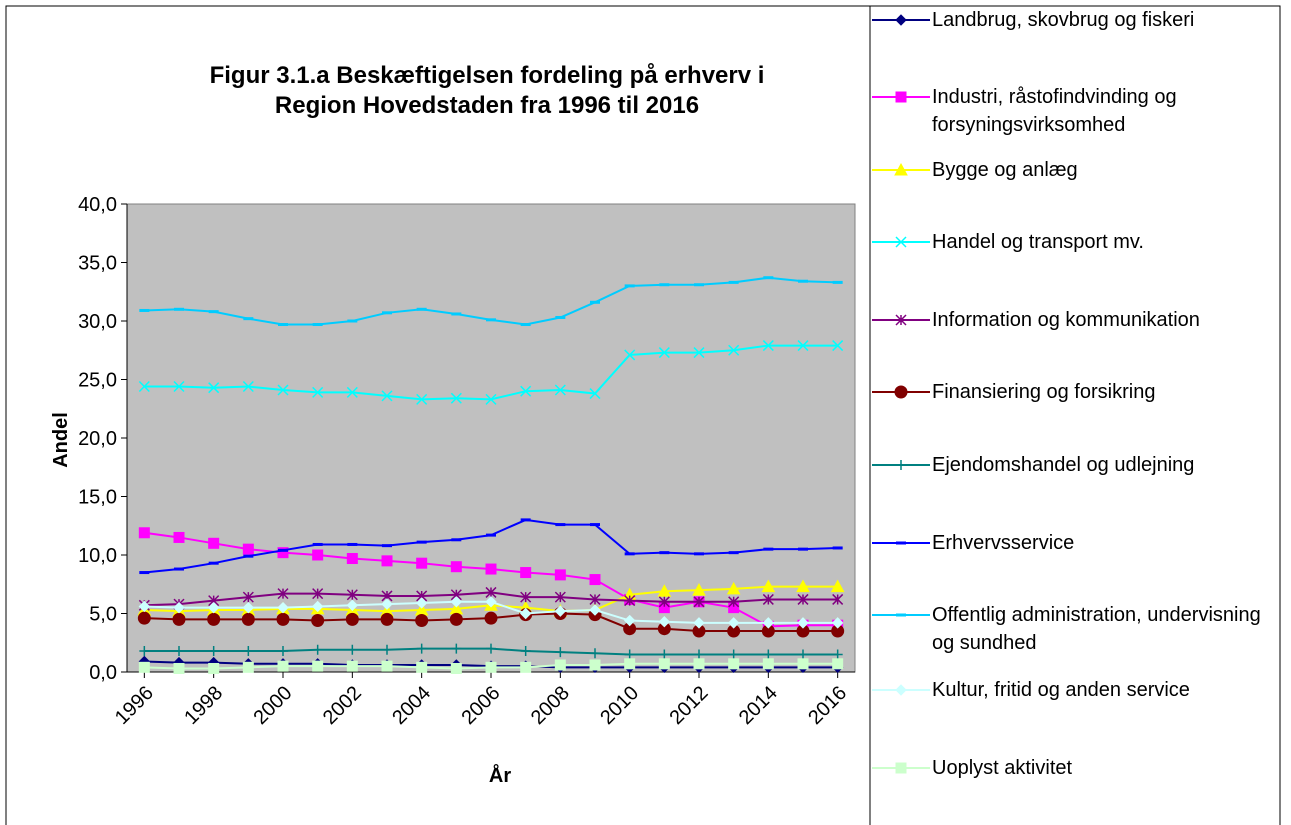  What do you see at coordinates (97, 556) in the screenshot?
I see `y-tick-label: 10,0` at bounding box center [97, 556].